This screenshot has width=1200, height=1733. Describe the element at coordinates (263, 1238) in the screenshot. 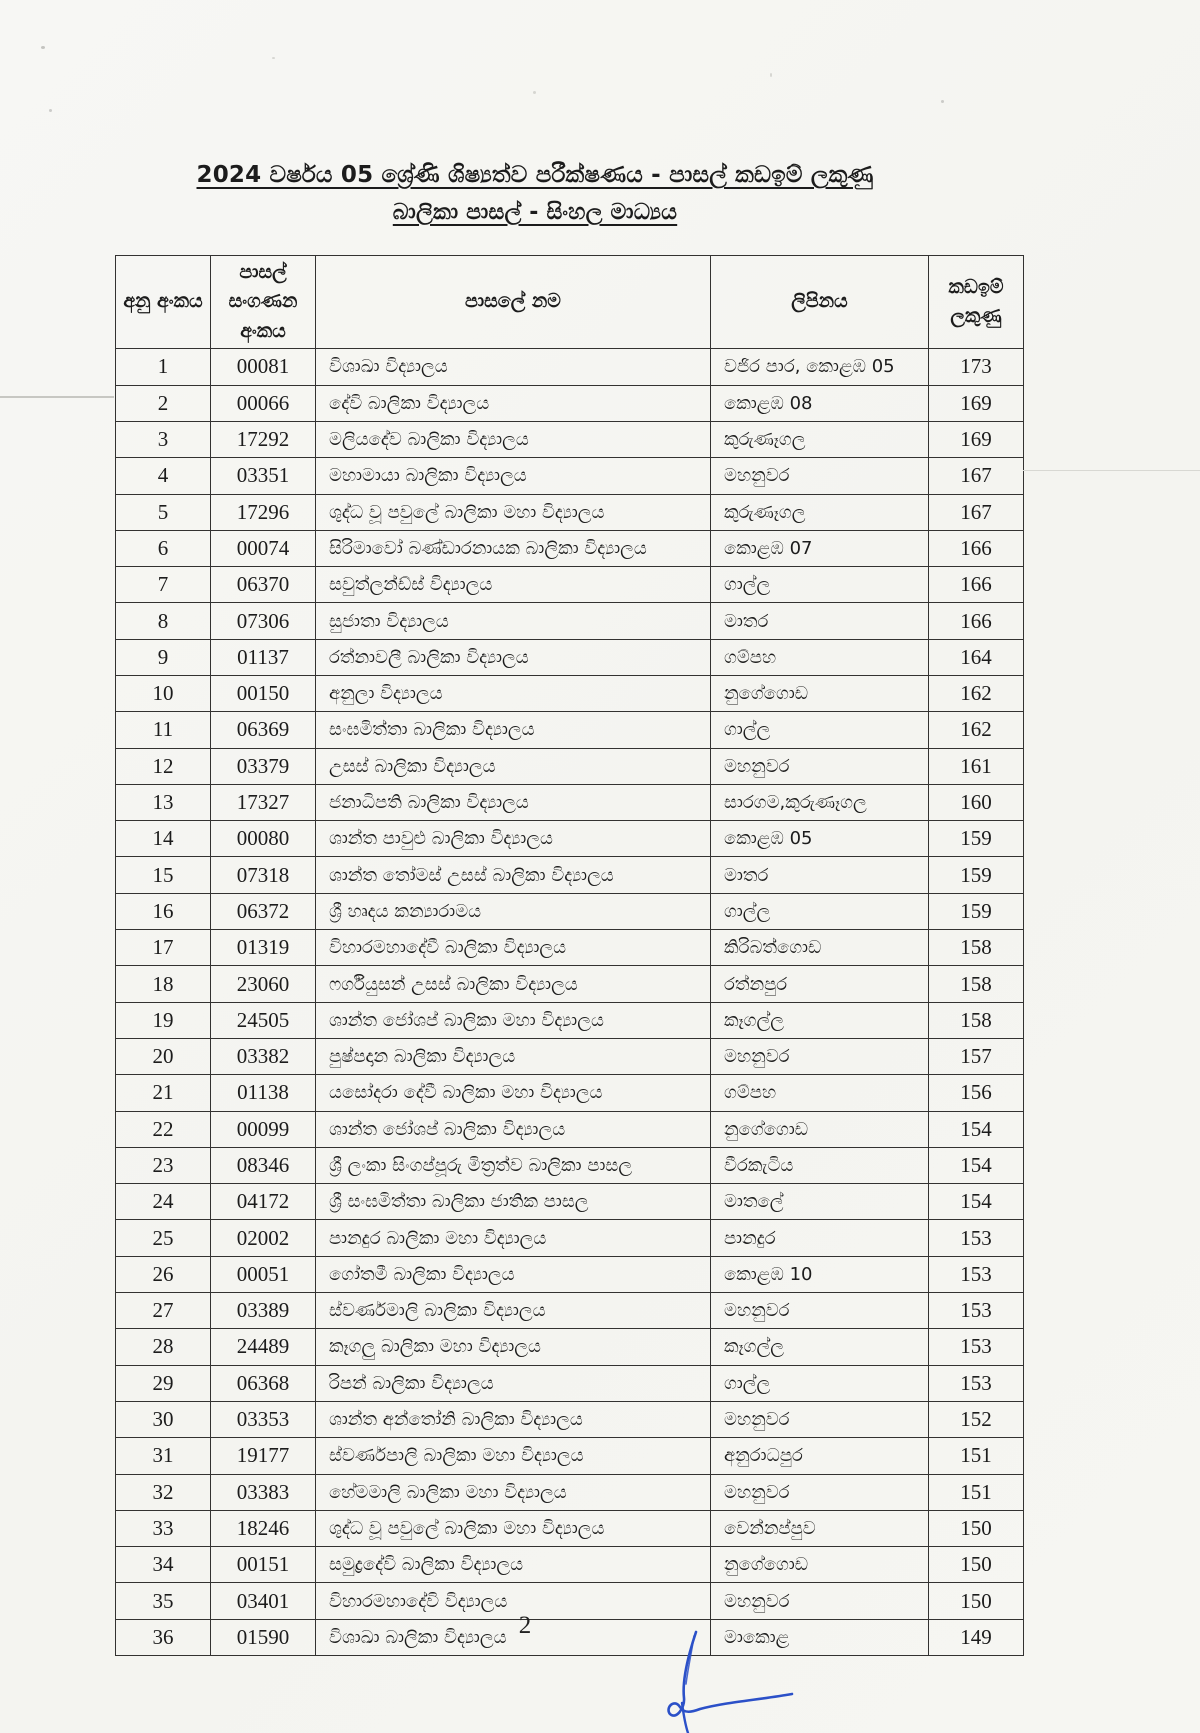

I see `census-number-cell: 02002` at that location.